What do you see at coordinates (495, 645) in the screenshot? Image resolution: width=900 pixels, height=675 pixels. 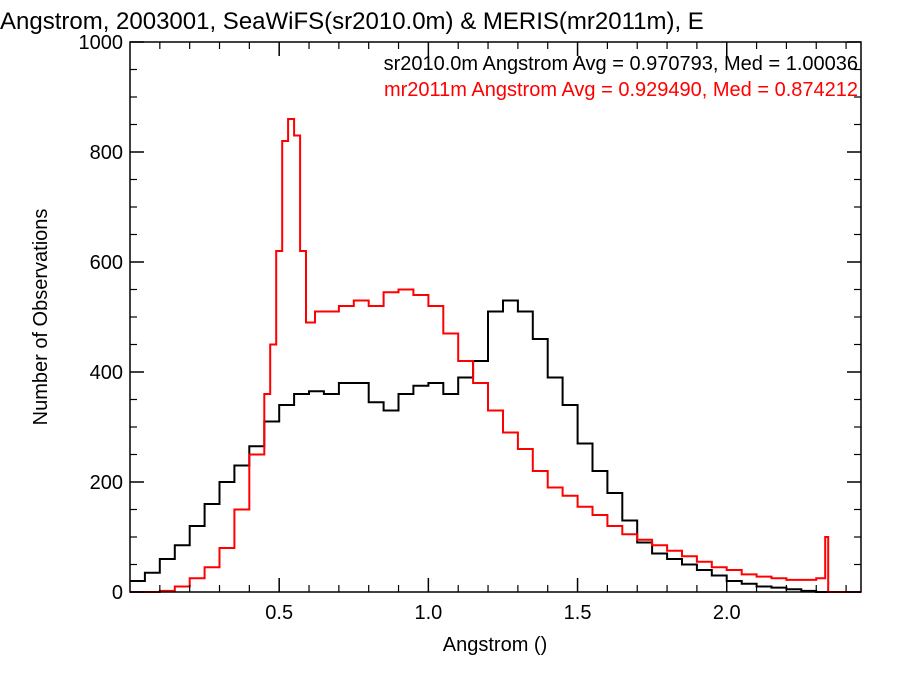 I see `x-axis-label: Angstrom ()` at bounding box center [495, 645].